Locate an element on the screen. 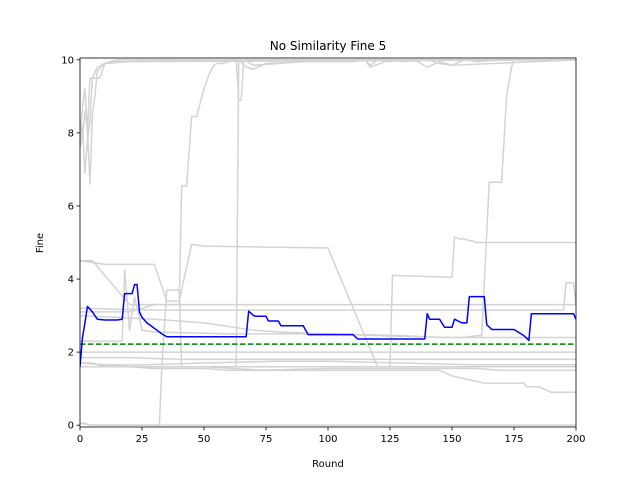  mean-series-line is located at coordinates (328, 325).